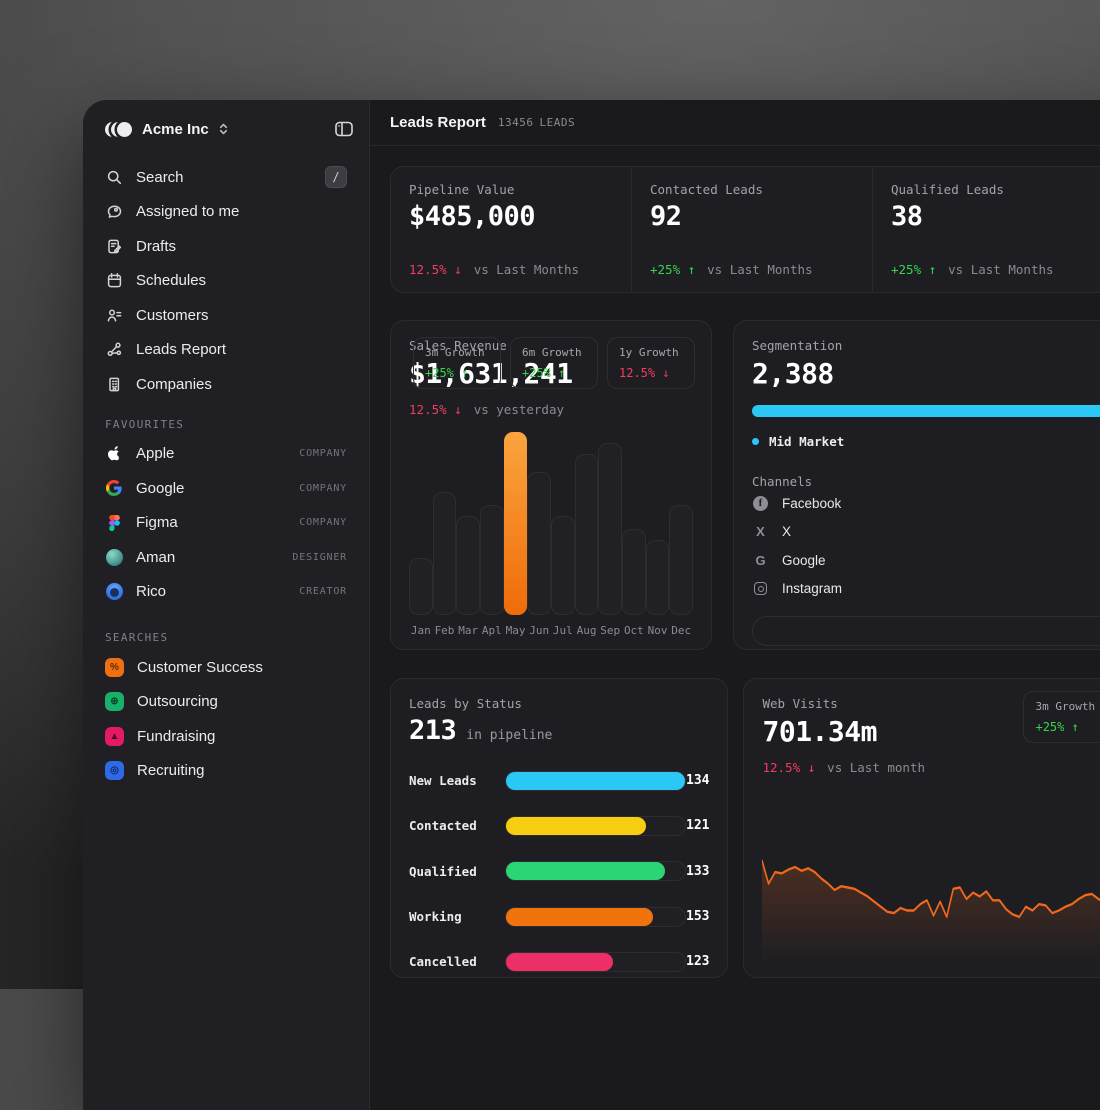 Image resolution: width=1100 pixels, height=1110 pixels. Describe the element at coordinates (444, 630) in the screenshot. I see `bar-month-label: Feb` at that location.